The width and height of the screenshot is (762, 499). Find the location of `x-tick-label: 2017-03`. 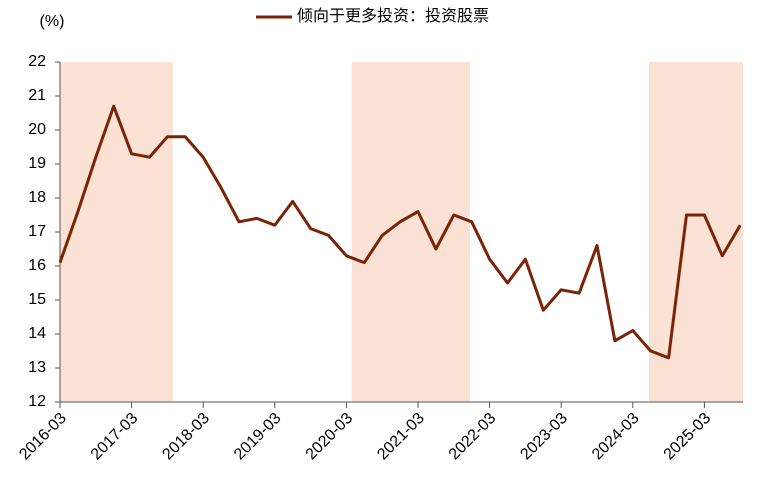

x-tick-label: 2017-03 is located at coordinates (115, 437).